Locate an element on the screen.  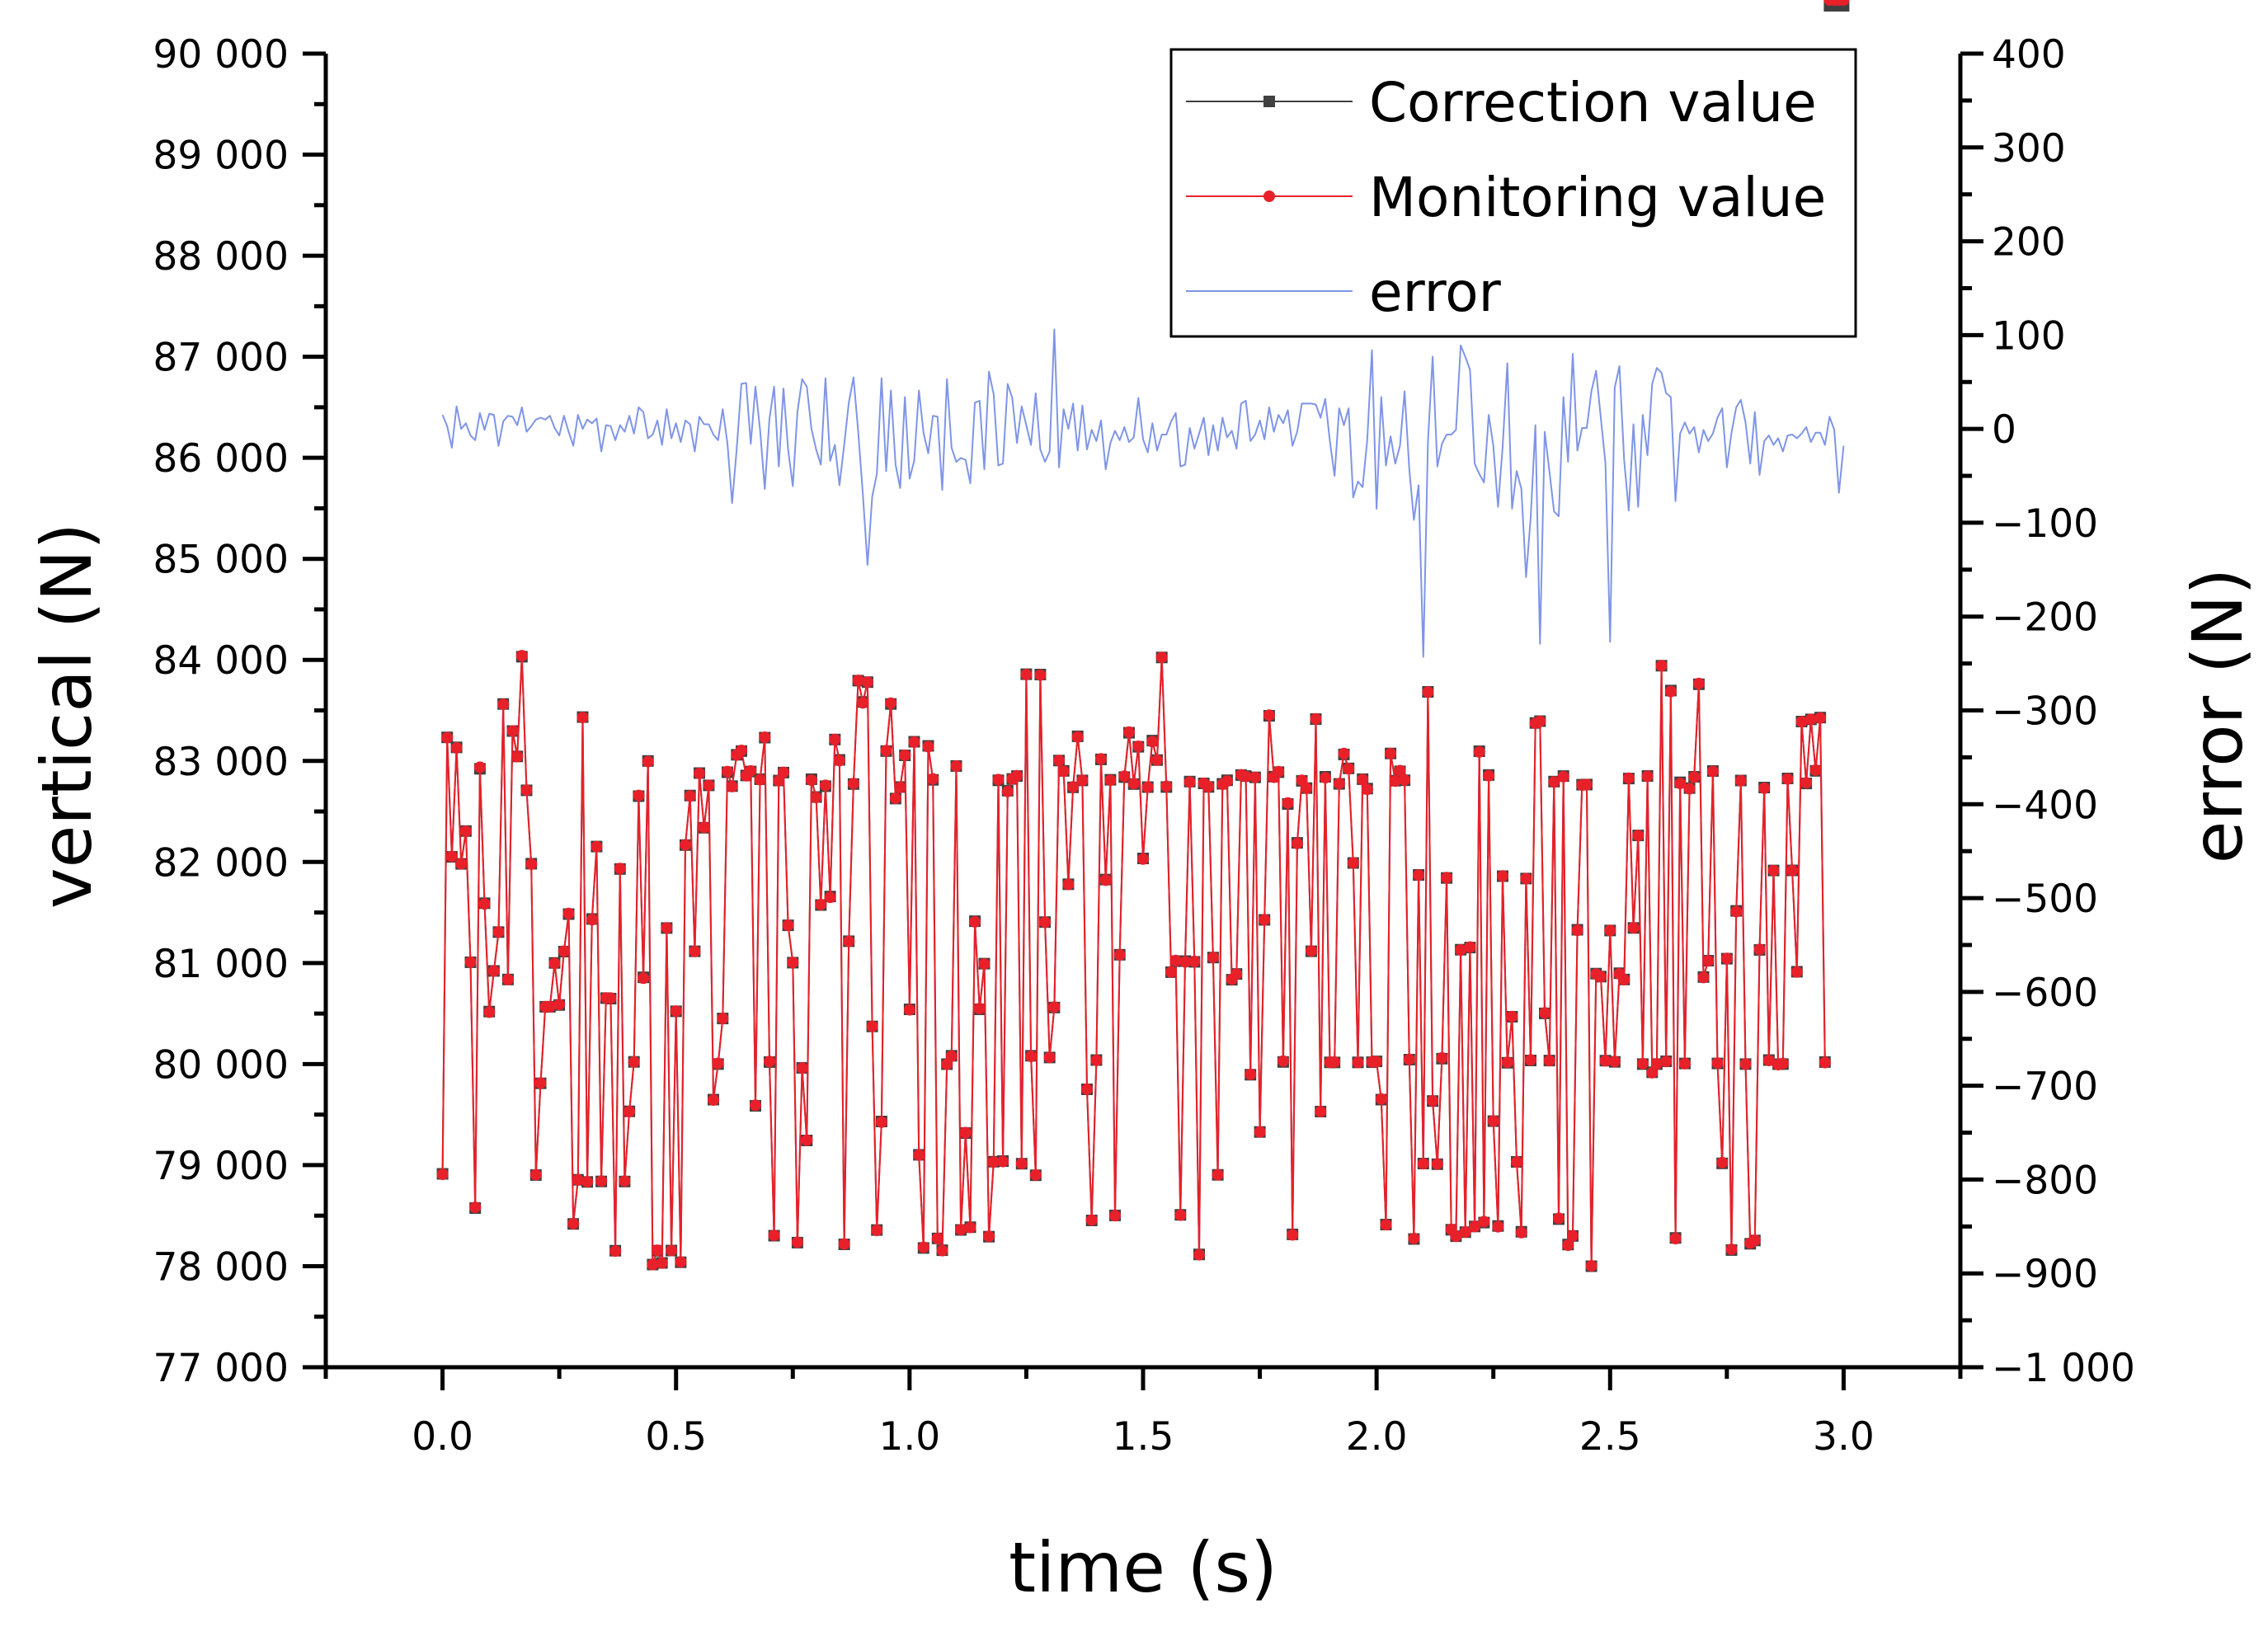
y-left-tick-label: 80 000 is located at coordinates (221, 1065).